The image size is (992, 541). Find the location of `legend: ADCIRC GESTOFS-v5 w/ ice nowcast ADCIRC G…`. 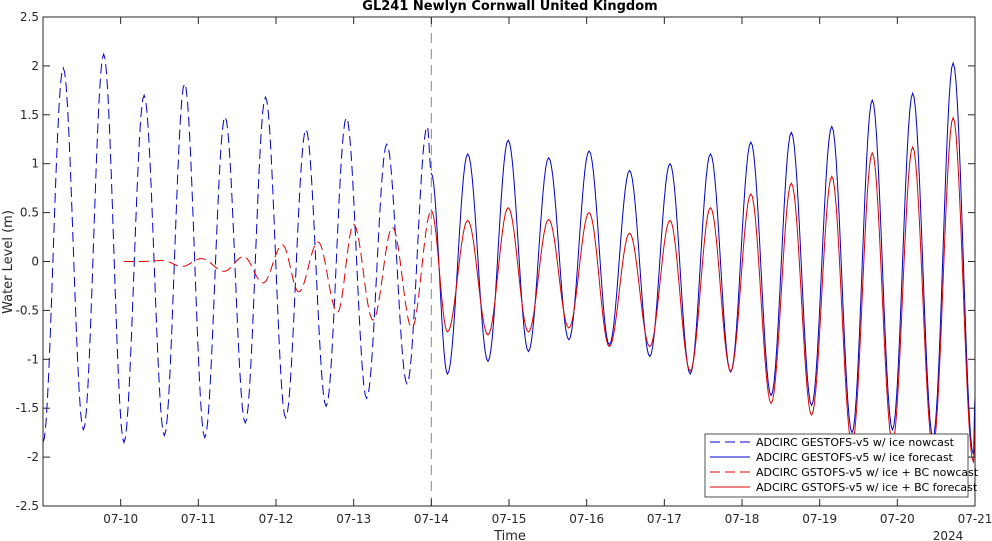

legend: ADCIRC GESTOFS-v5 w/ ice nowcast ADCIRC G… is located at coordinates (841, 465).